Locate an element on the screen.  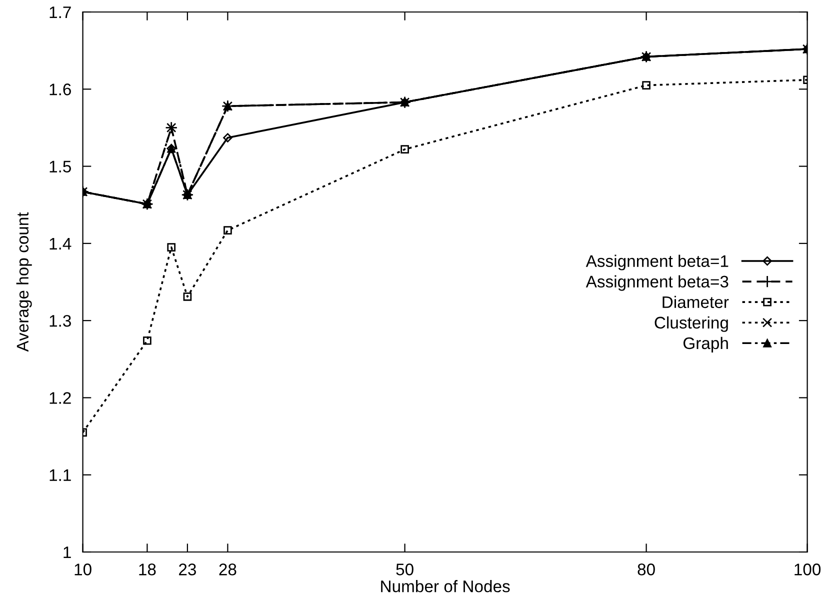
x-tick-label: 50 is located at coordinates (405, 570).